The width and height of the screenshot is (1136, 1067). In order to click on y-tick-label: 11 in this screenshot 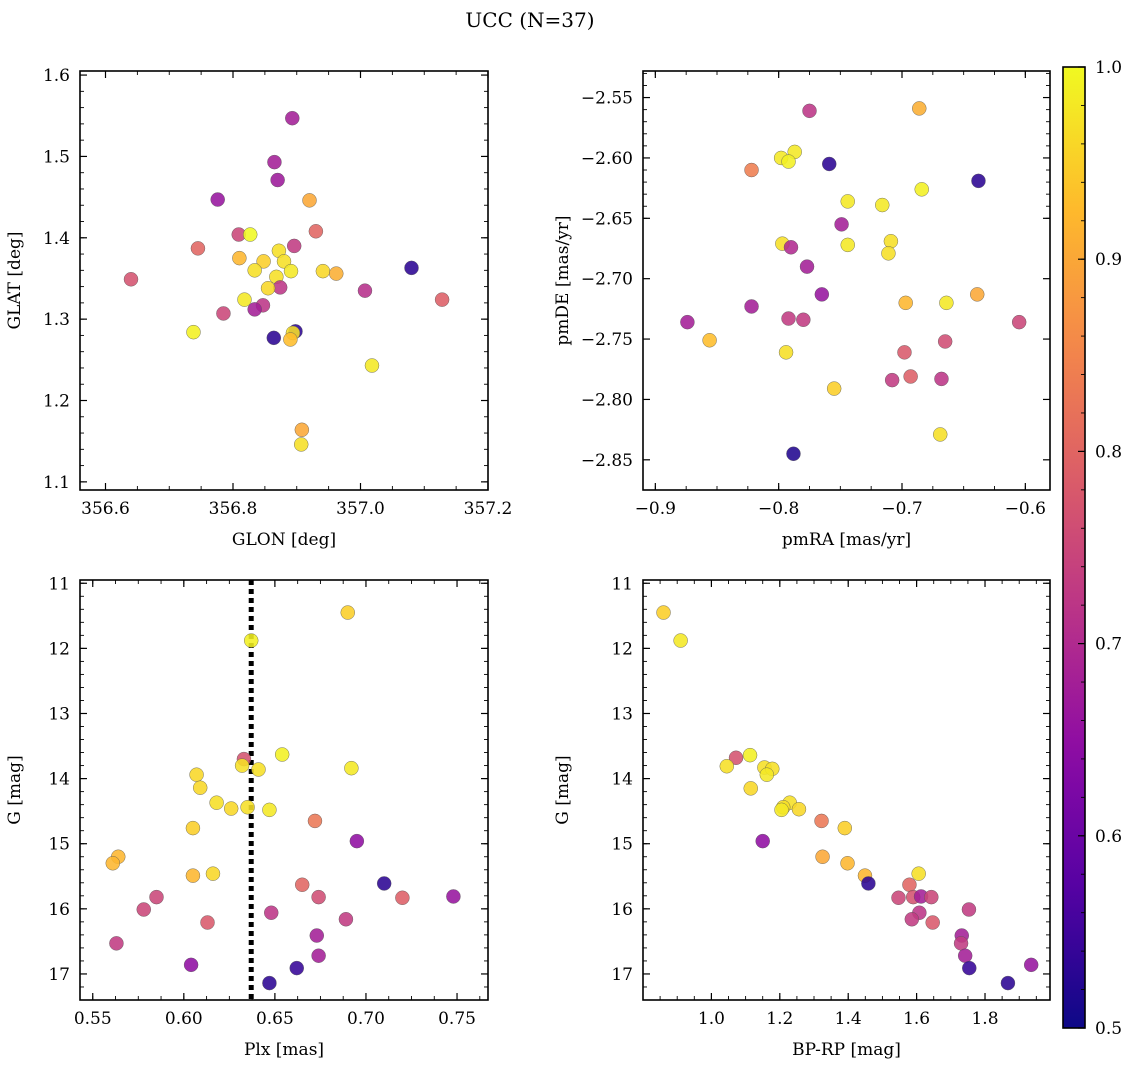, I will do `click(59, 584)`.